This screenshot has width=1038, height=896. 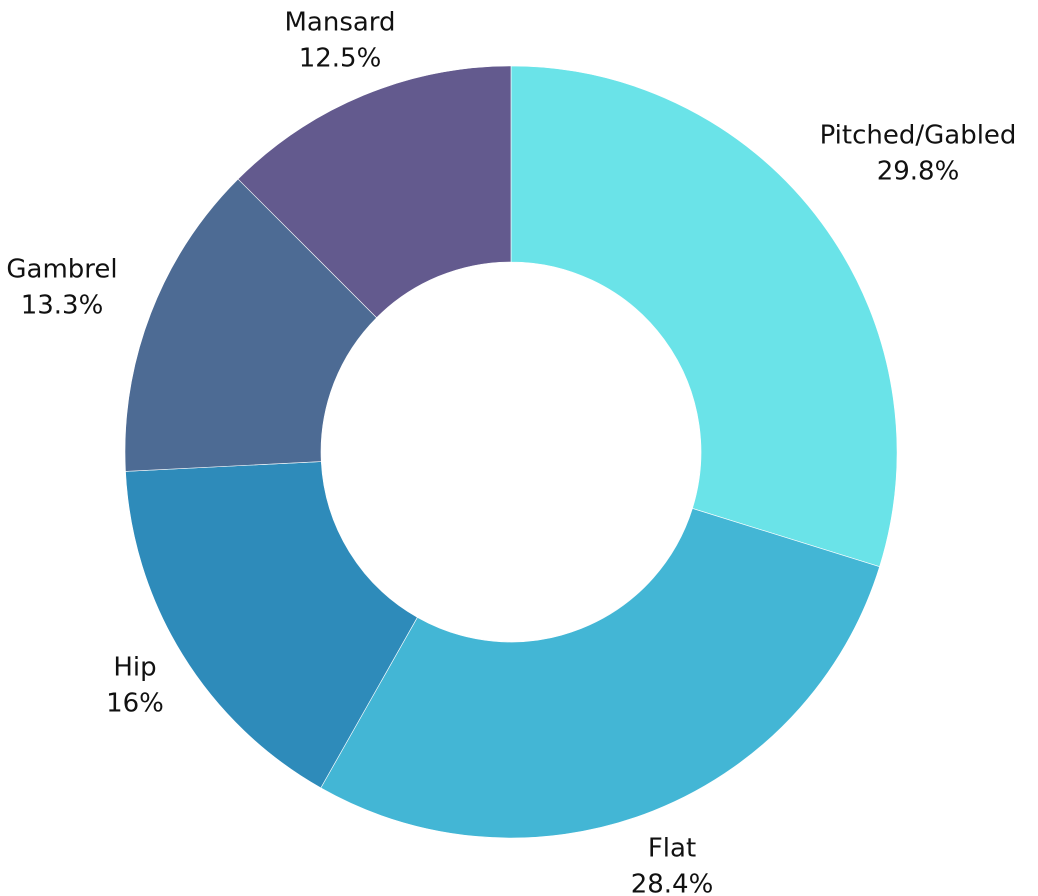 I want to click on slice-label: Gambrel, so click(x=61, y=270).